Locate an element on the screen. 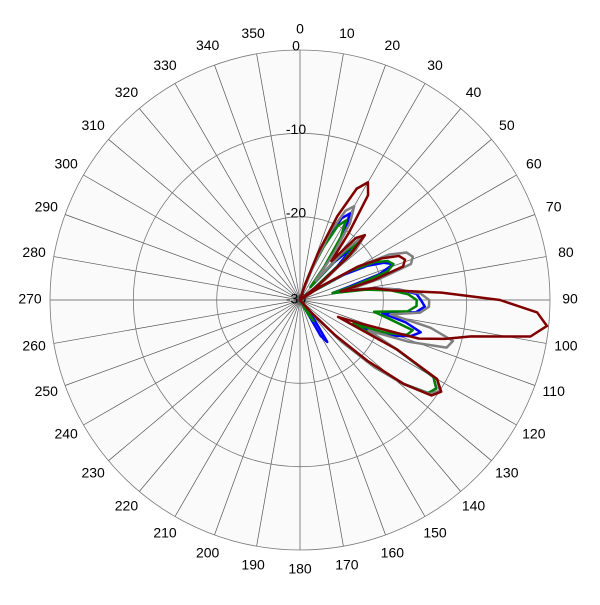  angle-tick-label: 230 is located at coordinates (93, 472).